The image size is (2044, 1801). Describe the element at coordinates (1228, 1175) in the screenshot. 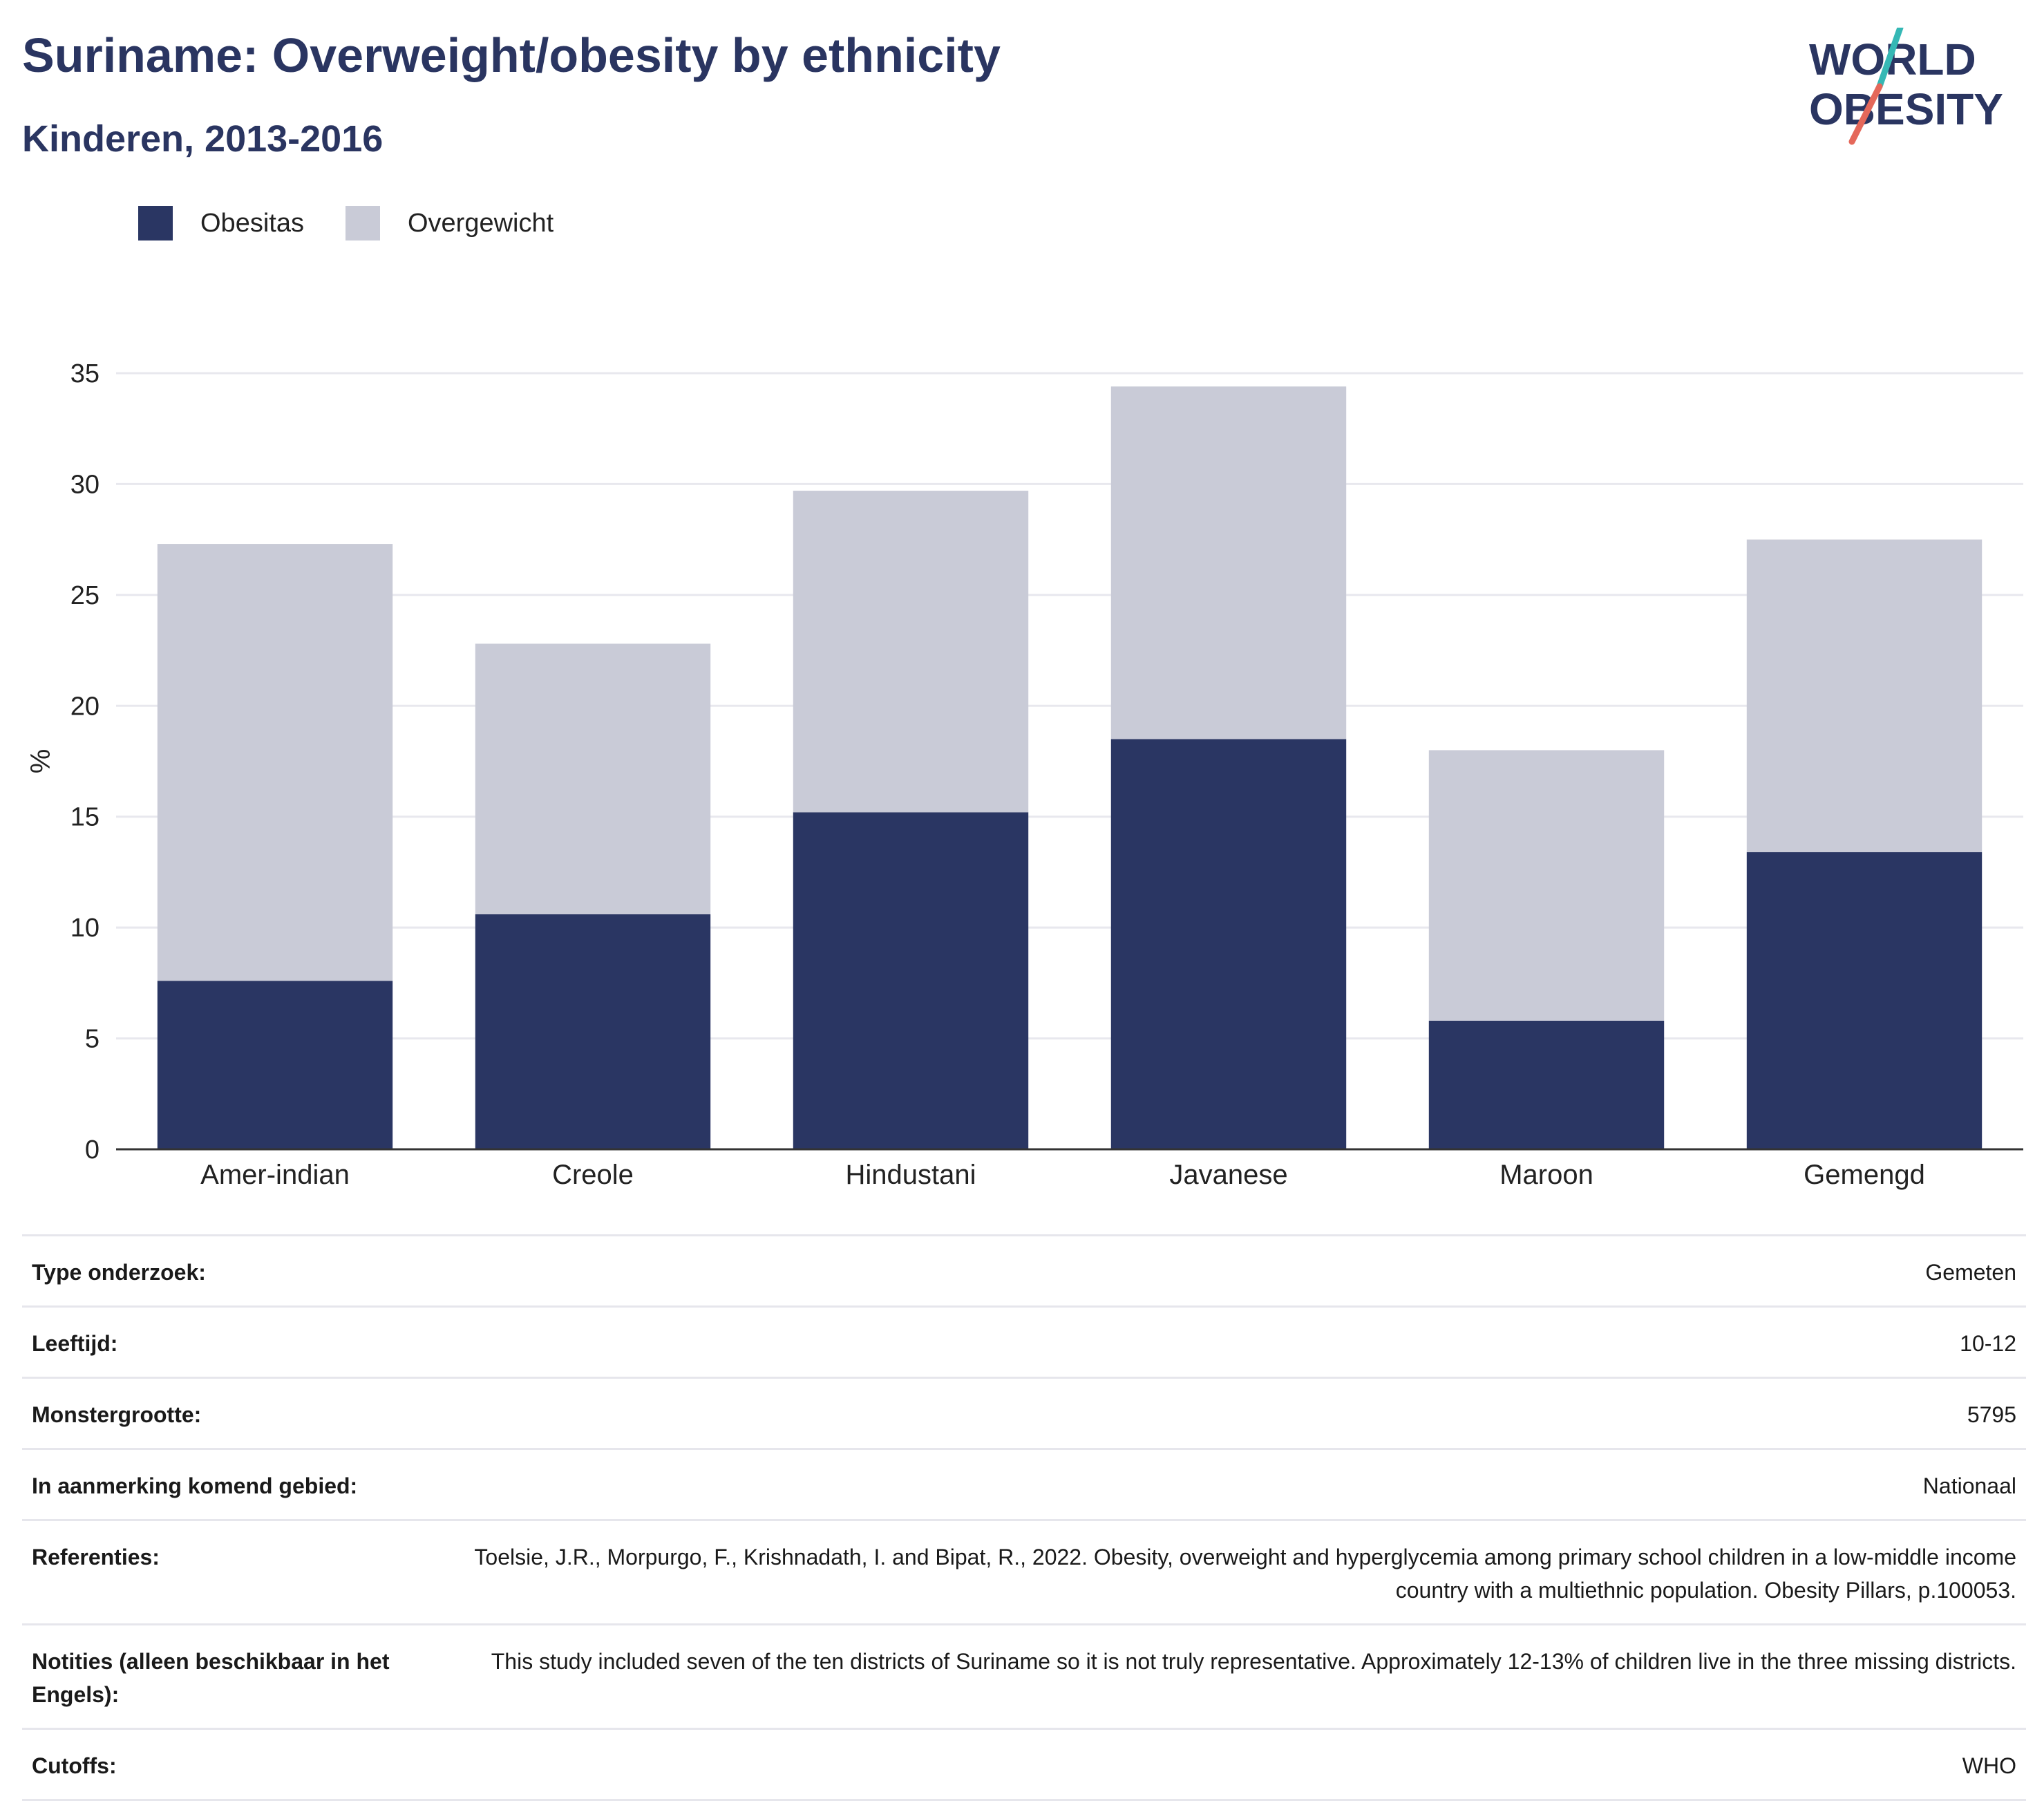

I see `x-tick-label-javanese: Javanese` at that location.